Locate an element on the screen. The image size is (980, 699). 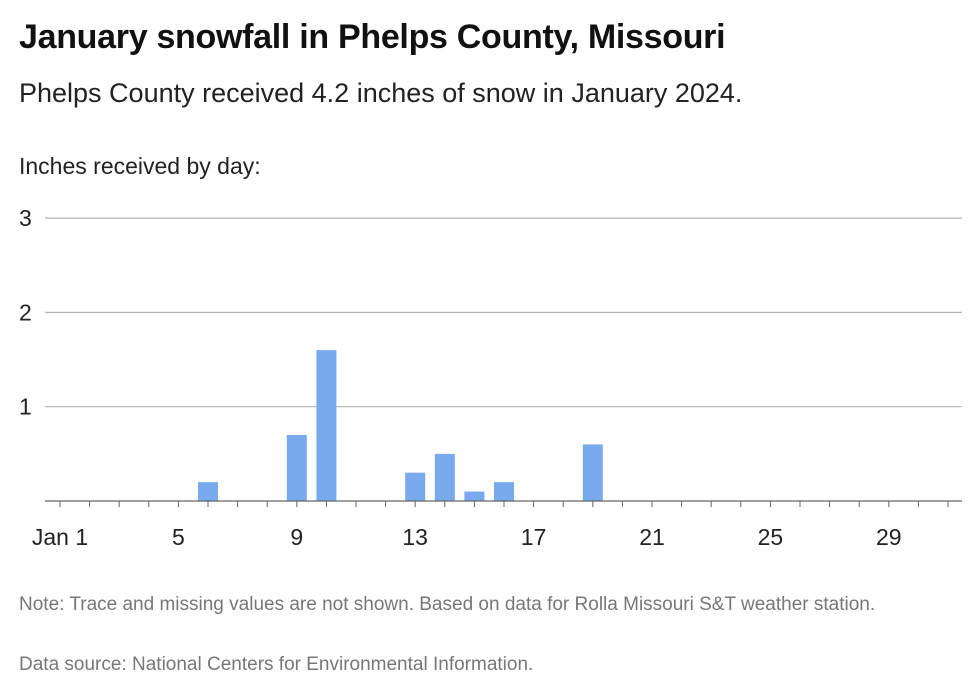
x-tick-label: 25 is located at coordinates (771, 537).